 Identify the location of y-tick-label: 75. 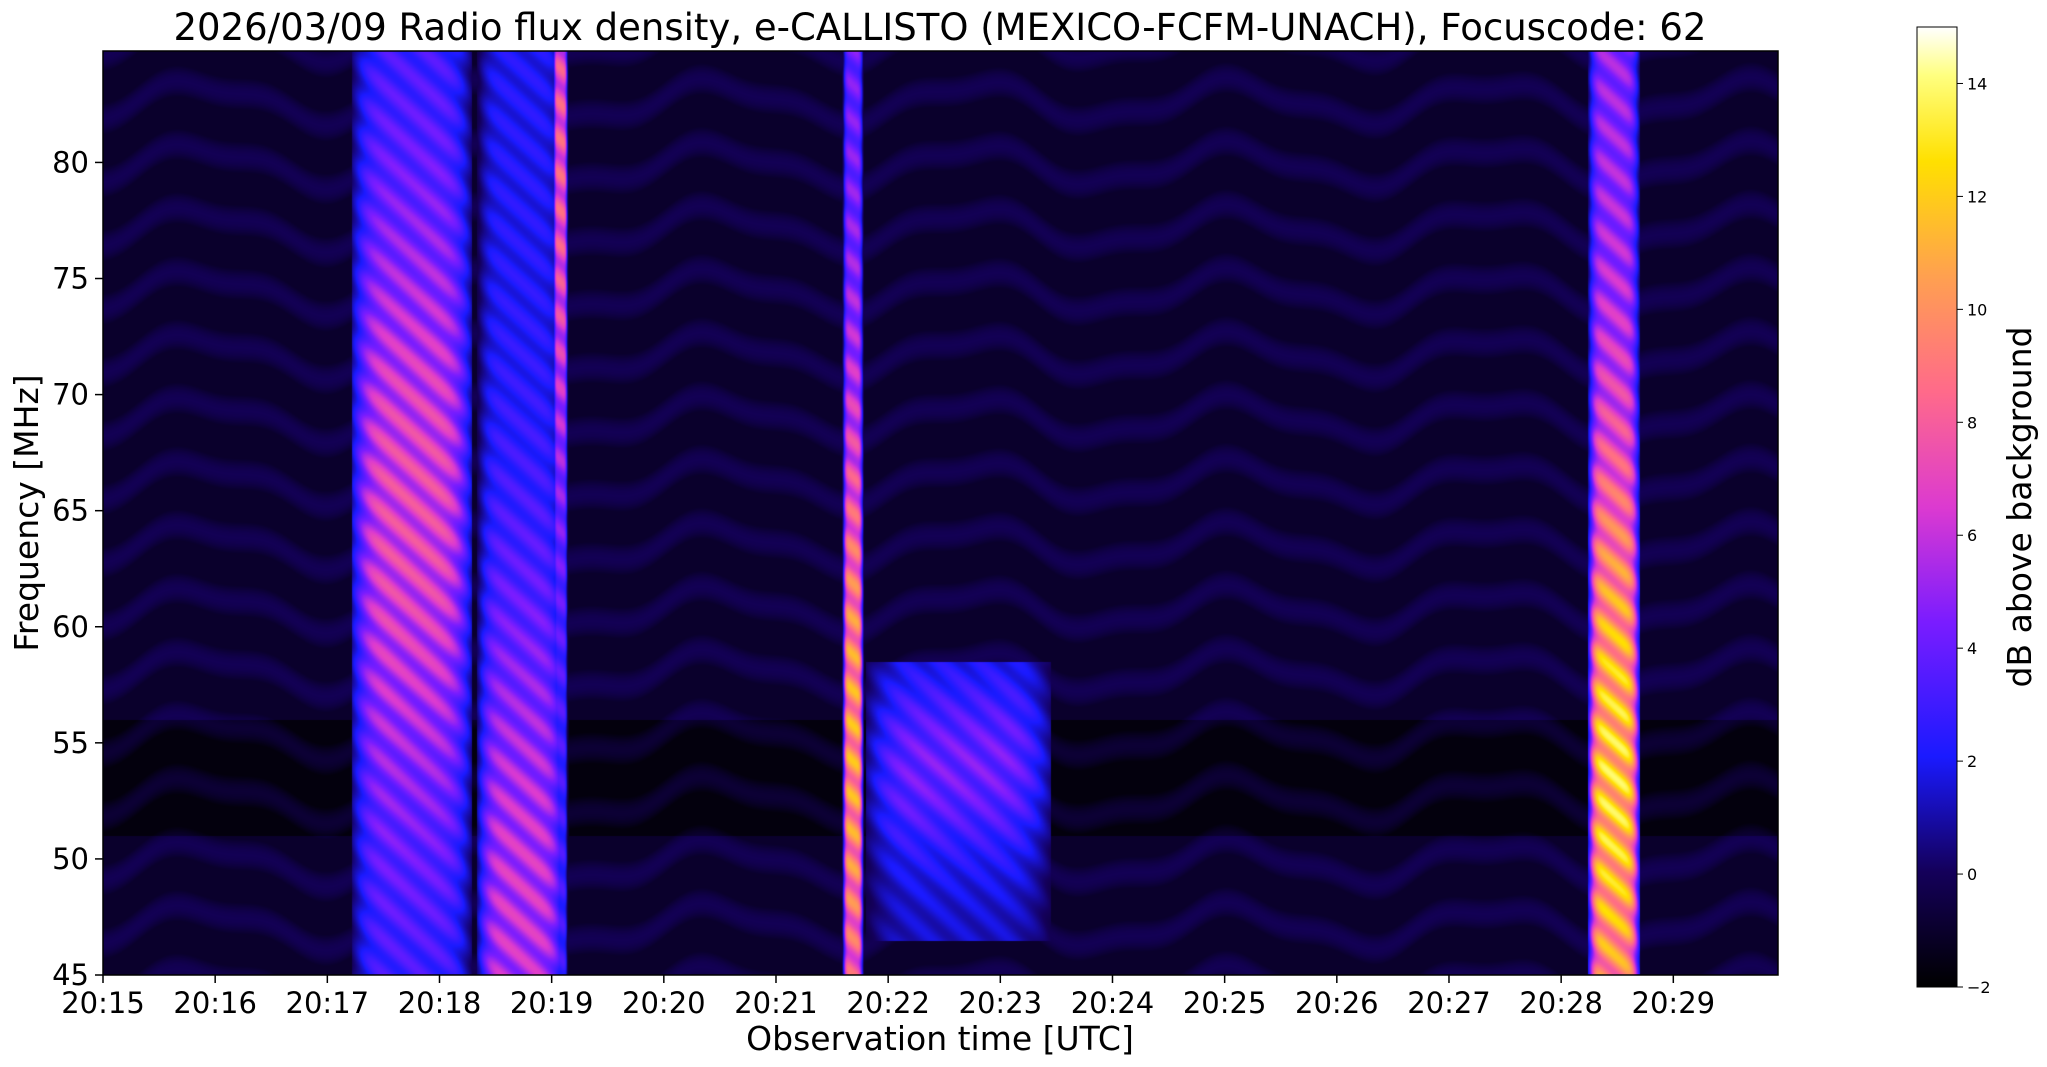
(70, 279).